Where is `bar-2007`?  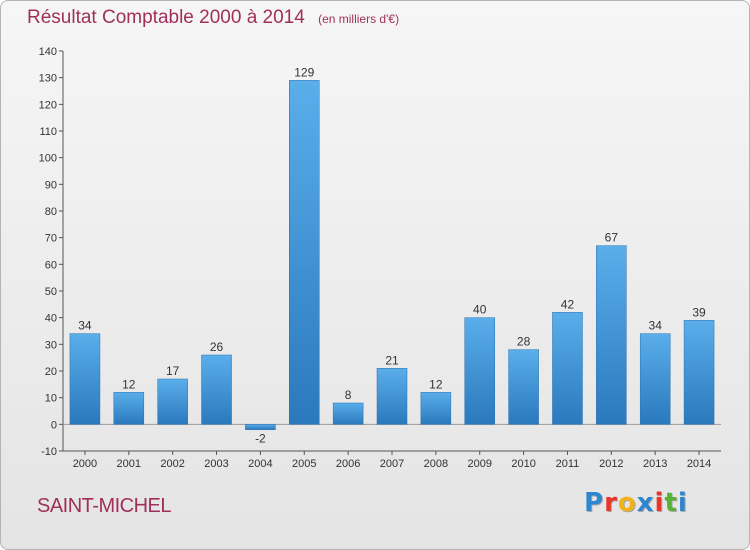 bar-2007 is located at coordinates (392, 396).